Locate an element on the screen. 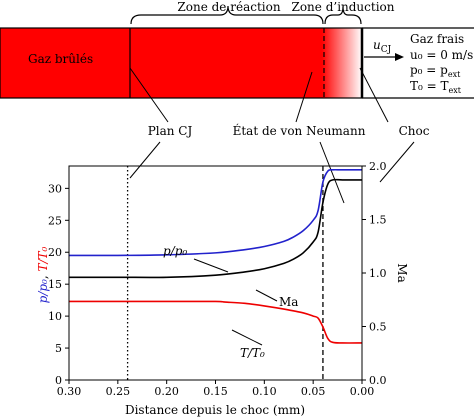  plan-cj-leader-top is located at coordinates (149, 95).